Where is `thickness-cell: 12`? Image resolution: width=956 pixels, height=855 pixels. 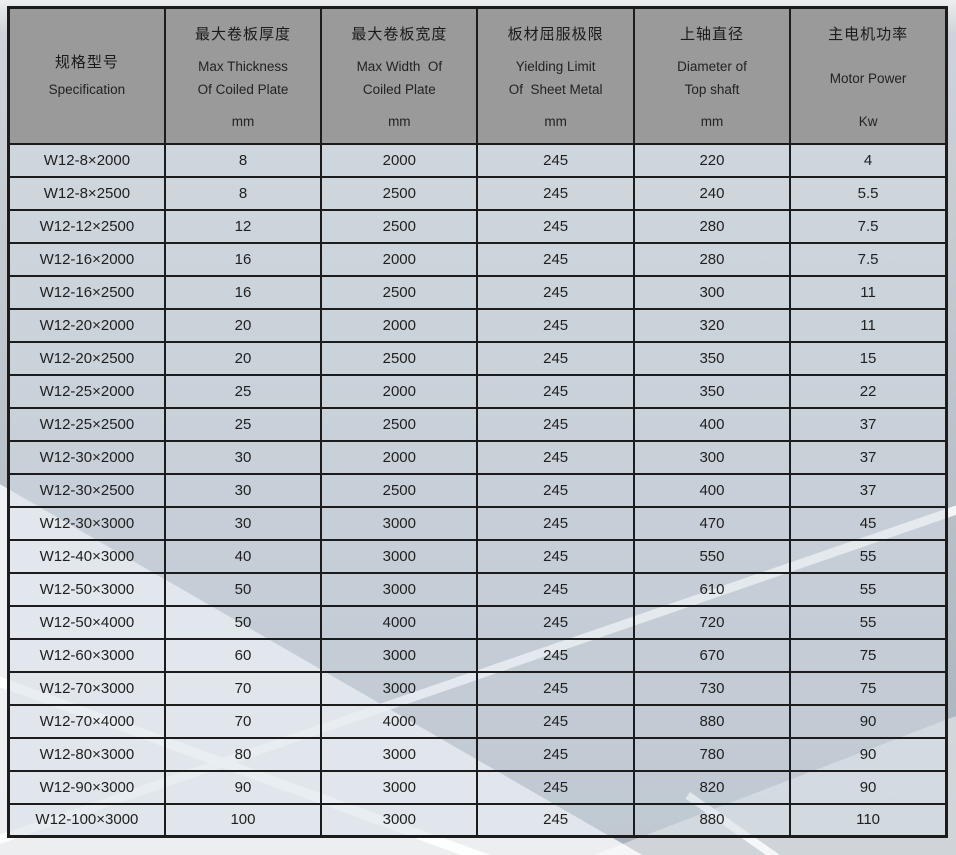 thickness-cell: 12 is located at coordinates (243, 226).